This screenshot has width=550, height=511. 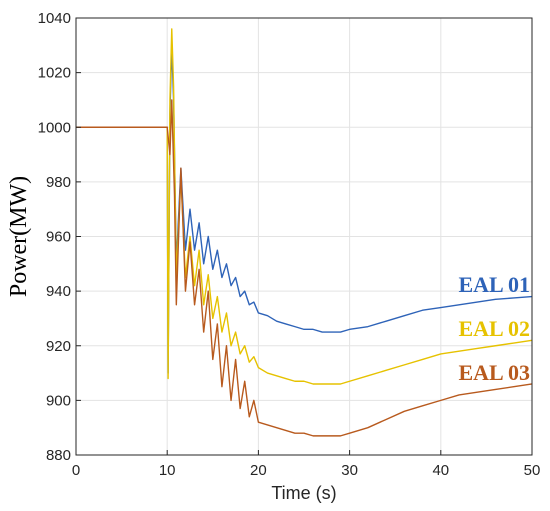 What do you see at coordinates (58, 400) in the screenshot?
I see `y-tick-label: 900` at bounding box center [58, 400].